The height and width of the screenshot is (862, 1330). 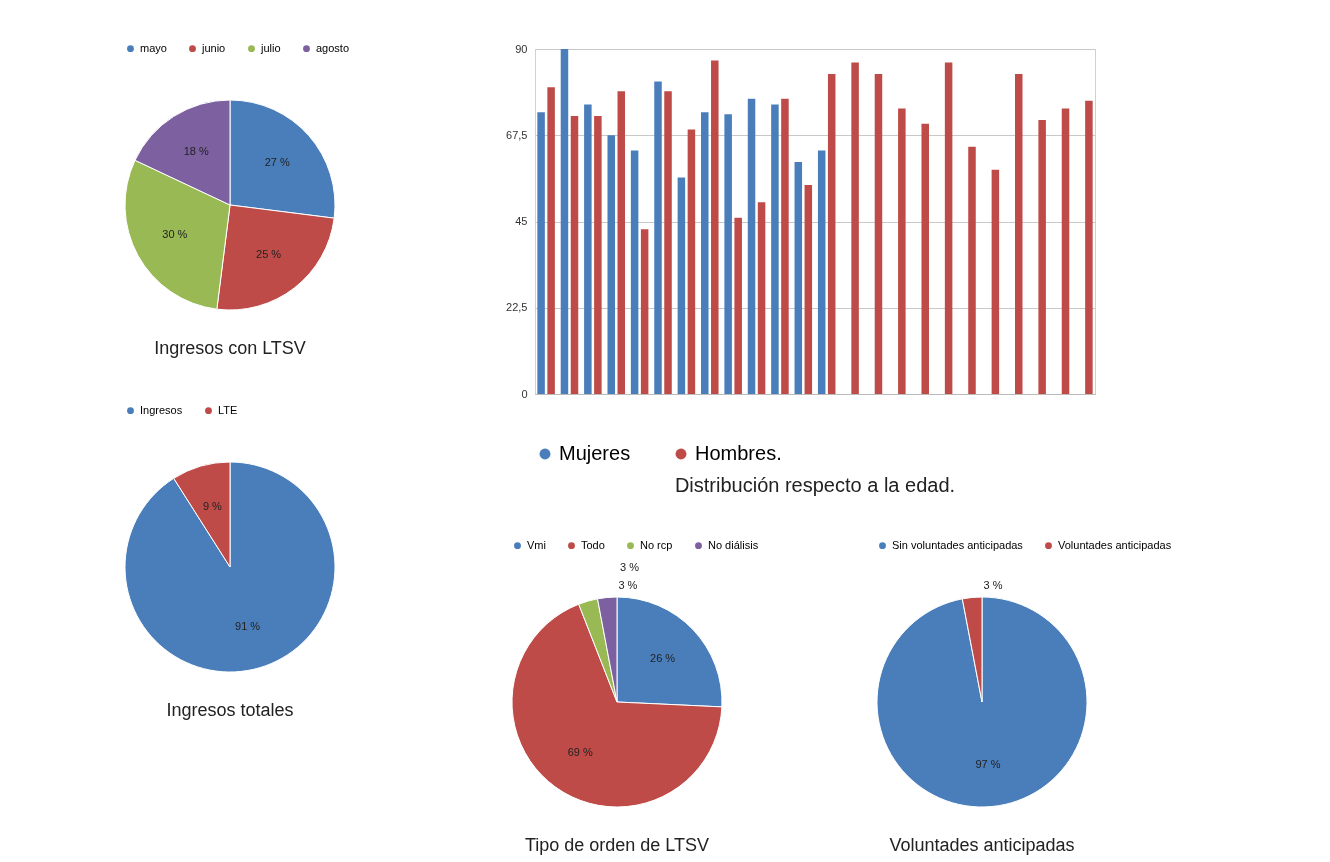 What do you see at coordinates (277, 162) in the screenshot?
I see `data-label: 27 %` at bounding box center [277, 162].